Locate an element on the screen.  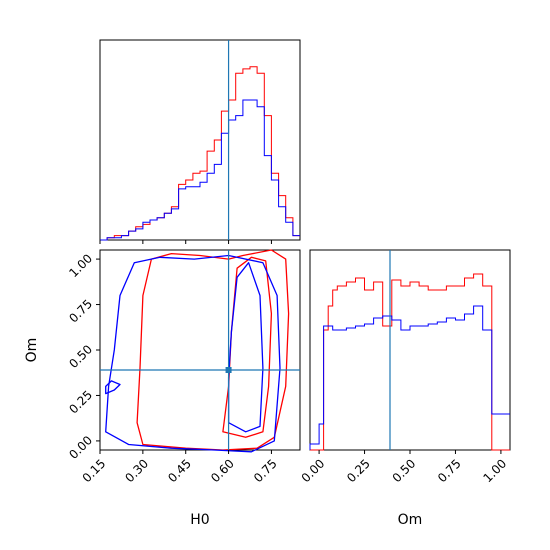
x-axis-label-Om: Om is located at coordinates (410, 520).